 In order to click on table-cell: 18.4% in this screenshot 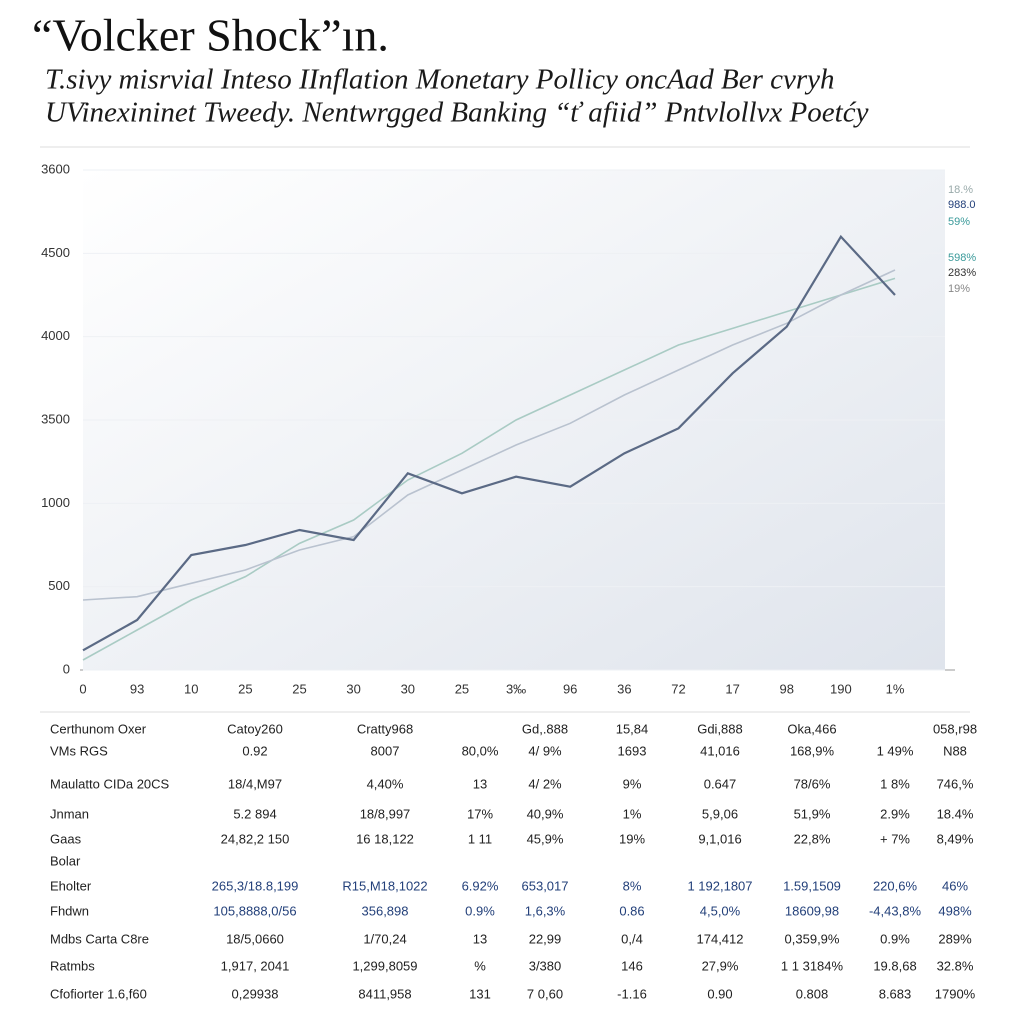, I will do `click(955, 813)`.